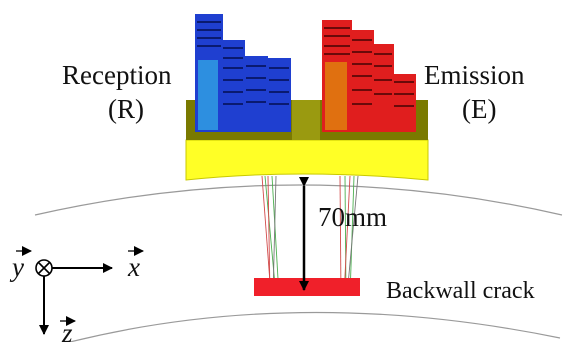 The width and height of the screenshot is (574, 349). Describe the element at coordinates (353, 217) in the screenshot. I see `depth-label: 70mm` at that location.